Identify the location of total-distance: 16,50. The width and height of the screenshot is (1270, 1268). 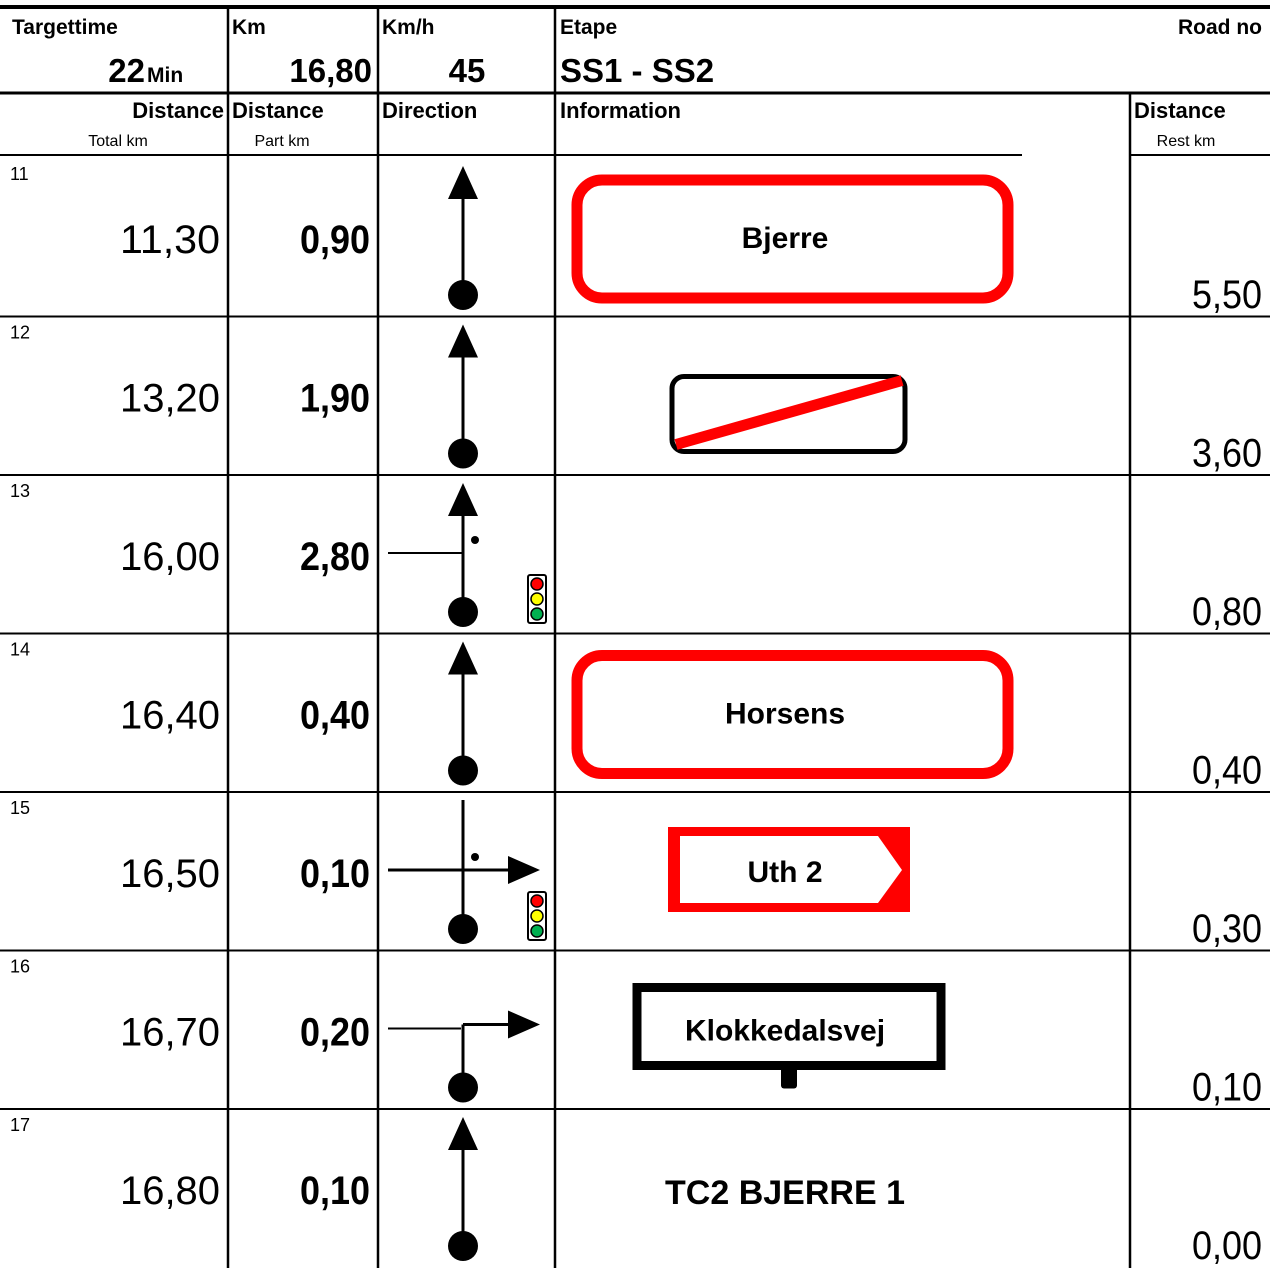
(170, 874).